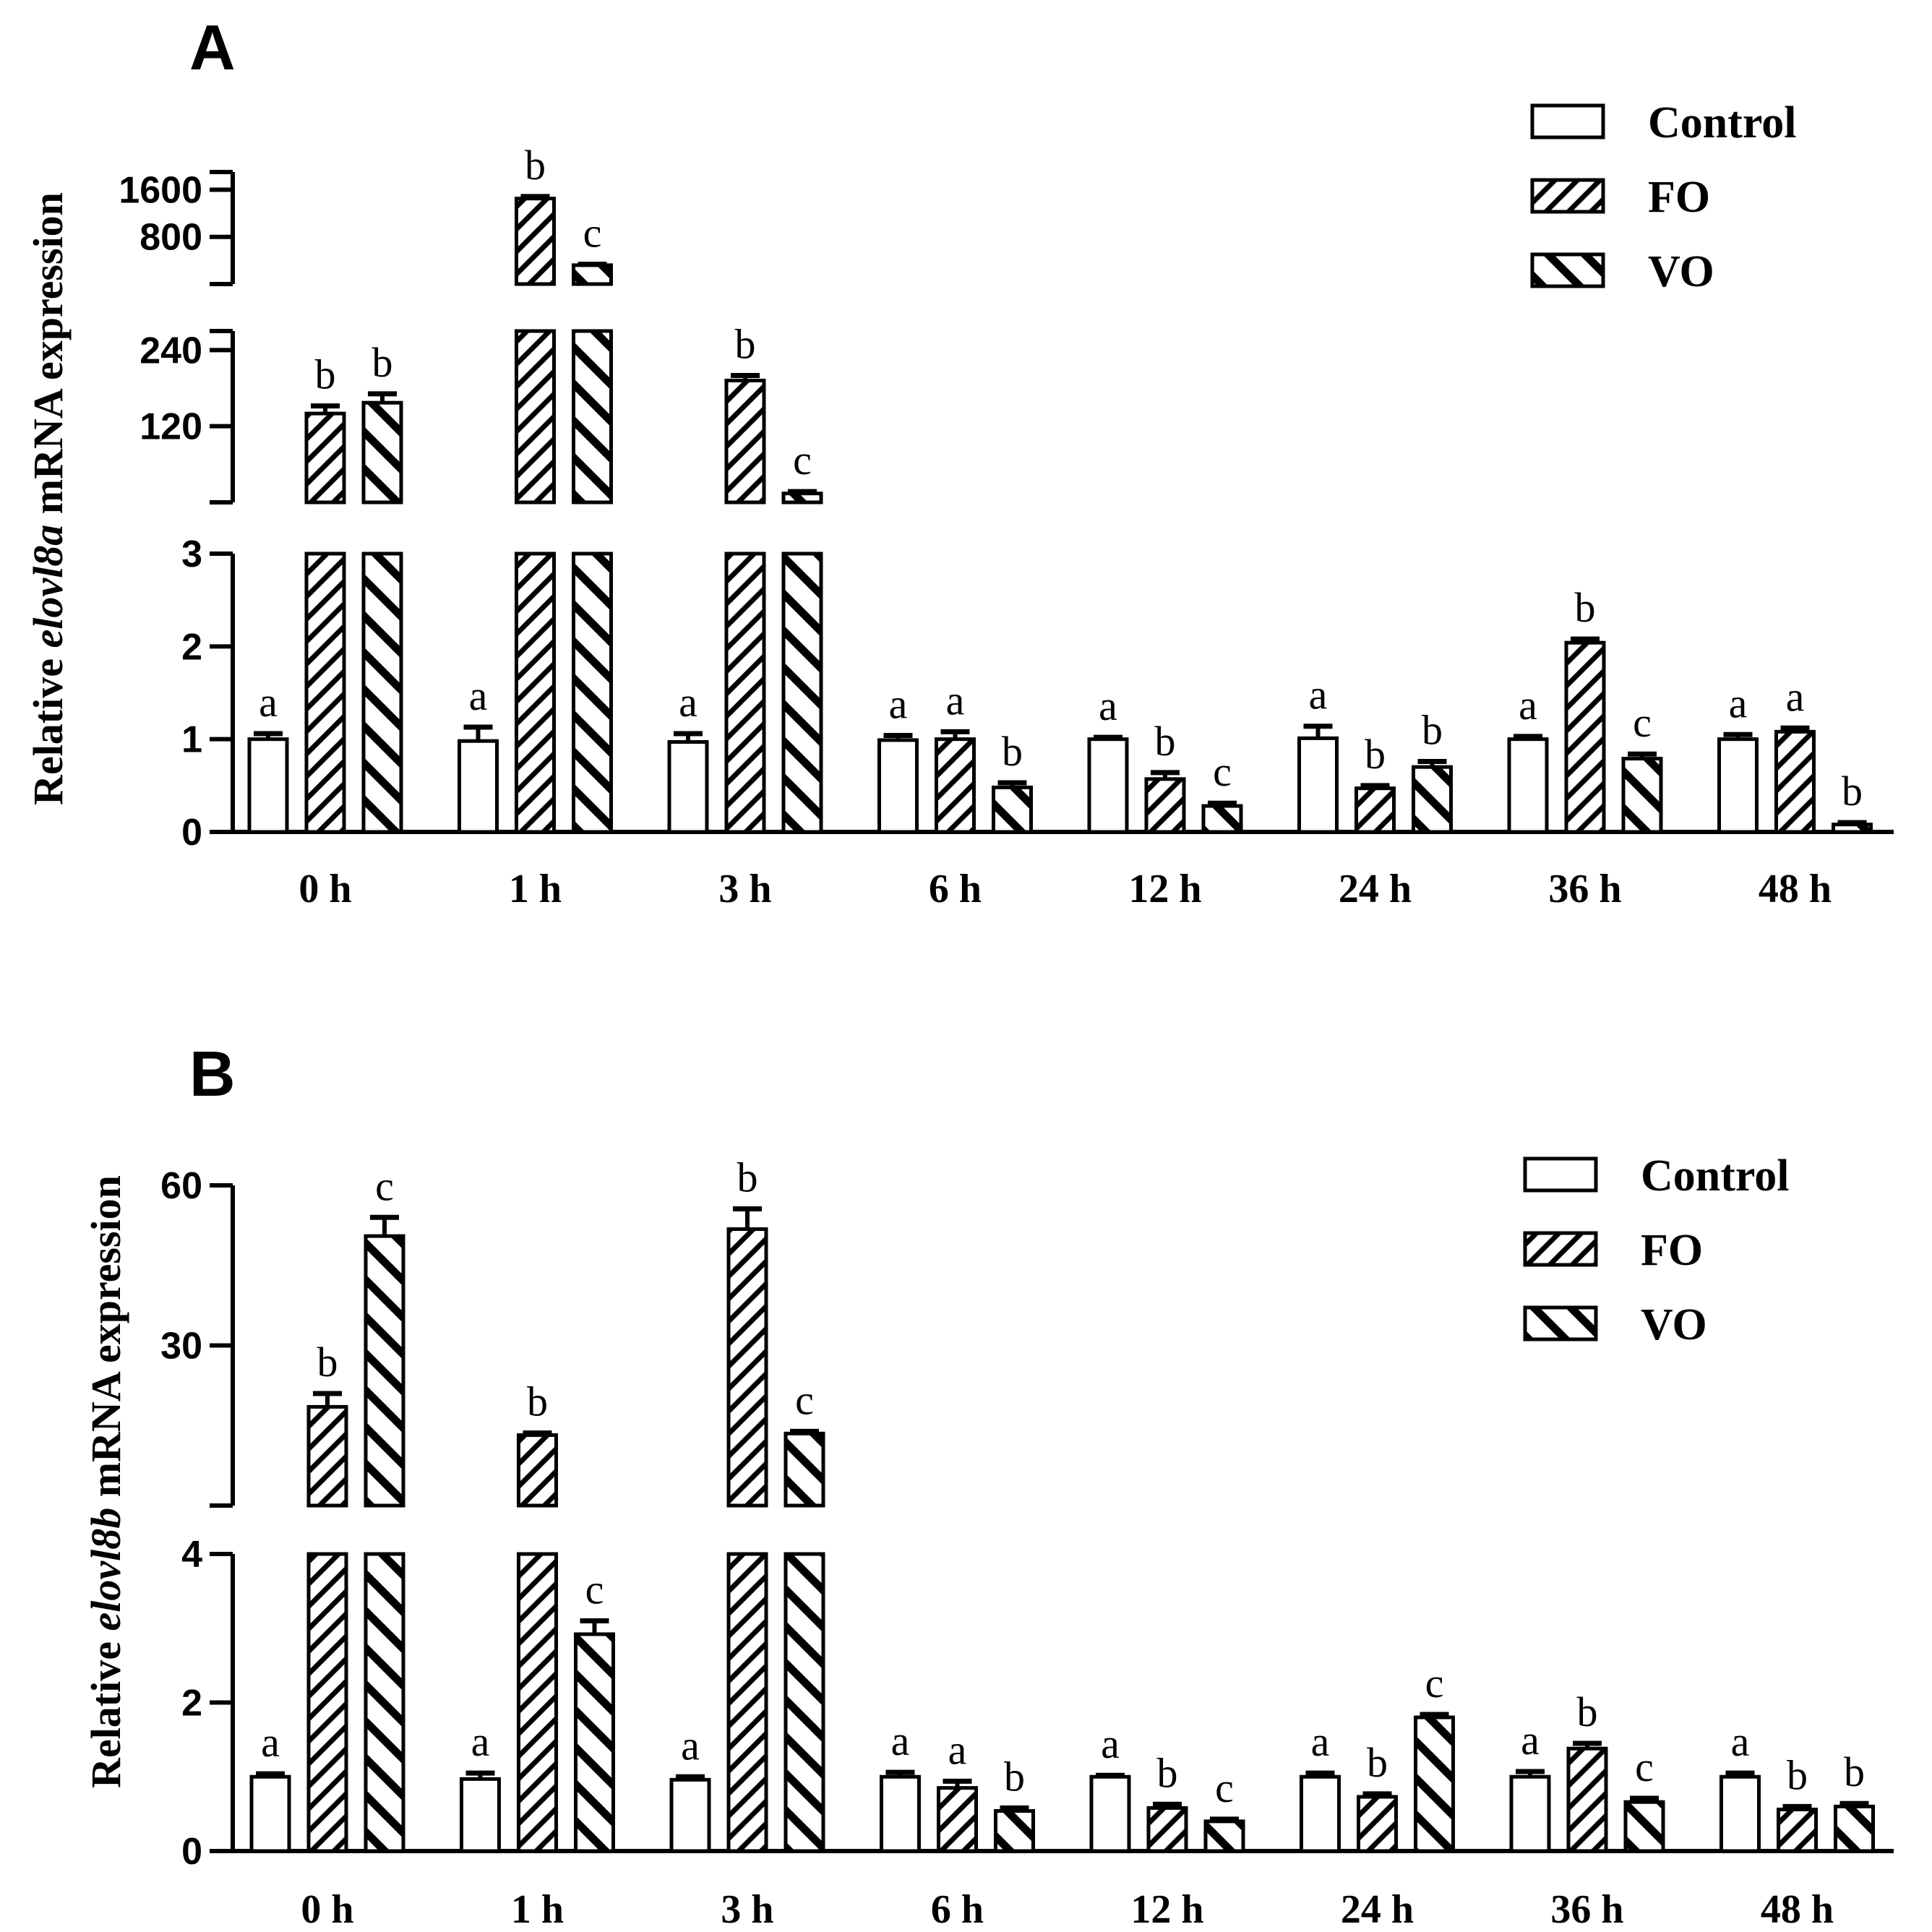 The image size is (1932, 1932). I want to click on panel-letter-b: B, so click(213, 1073).